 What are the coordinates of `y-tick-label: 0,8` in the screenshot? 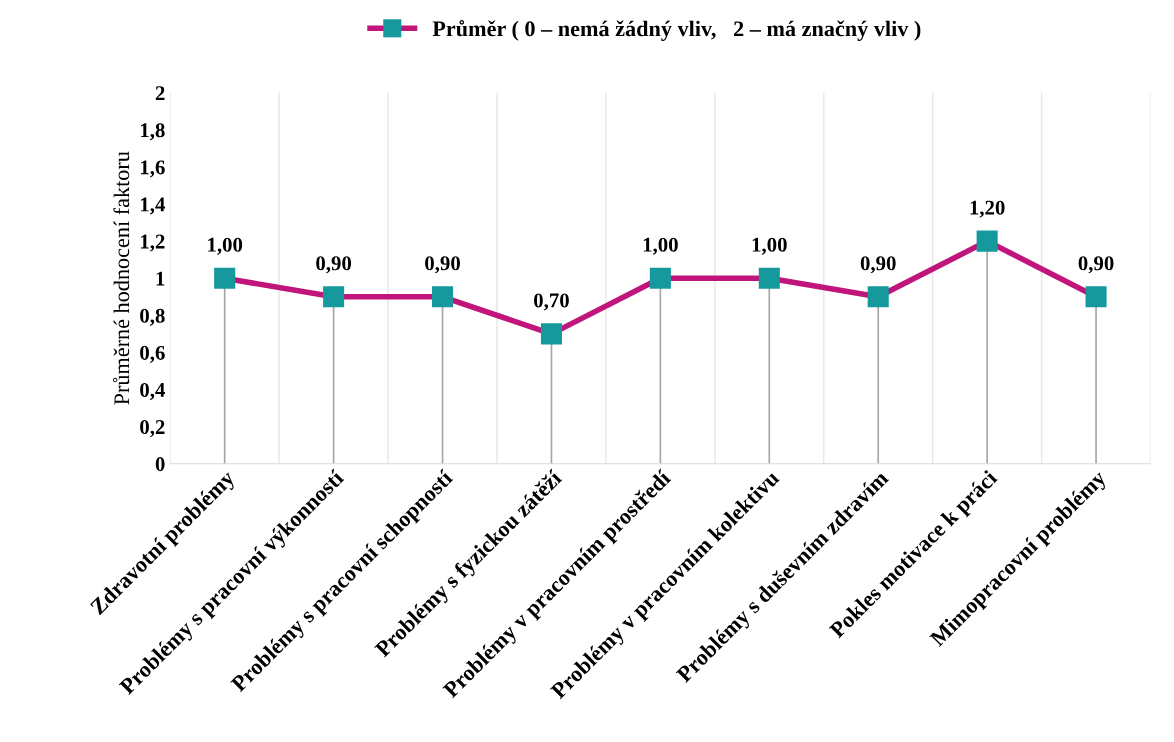 It's located at (152, 317).